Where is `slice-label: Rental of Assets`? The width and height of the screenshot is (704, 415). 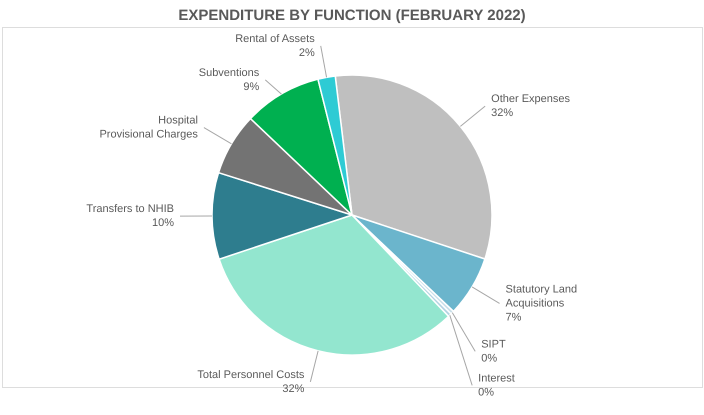
slice-label: Rental of Assets is located at coordinates (275, 38).